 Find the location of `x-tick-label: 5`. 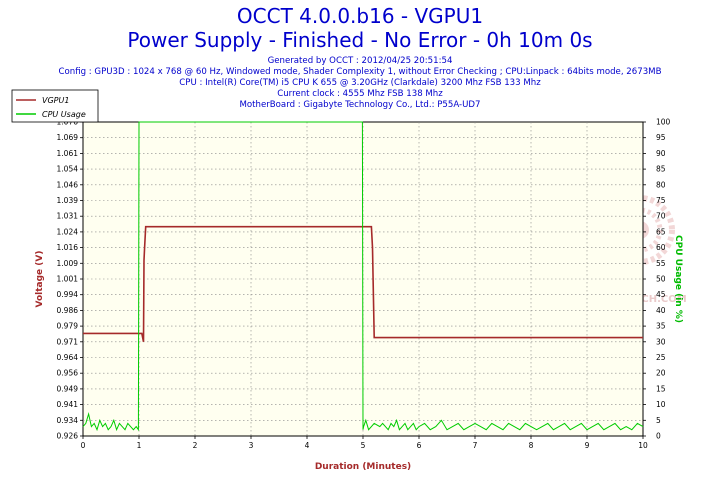

x-tick-label: 5 is located at coordinates (363, 445).